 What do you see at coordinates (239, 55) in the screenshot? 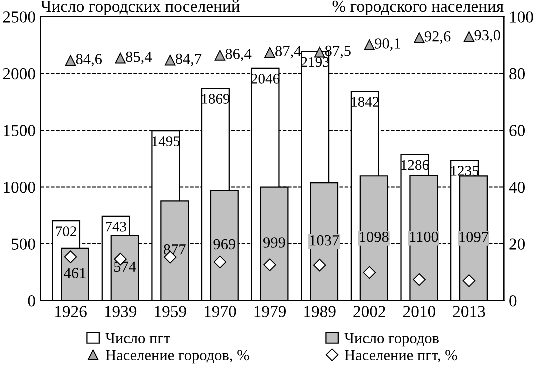
I see `data-label: 86,4` at bounding box center [239, 55].